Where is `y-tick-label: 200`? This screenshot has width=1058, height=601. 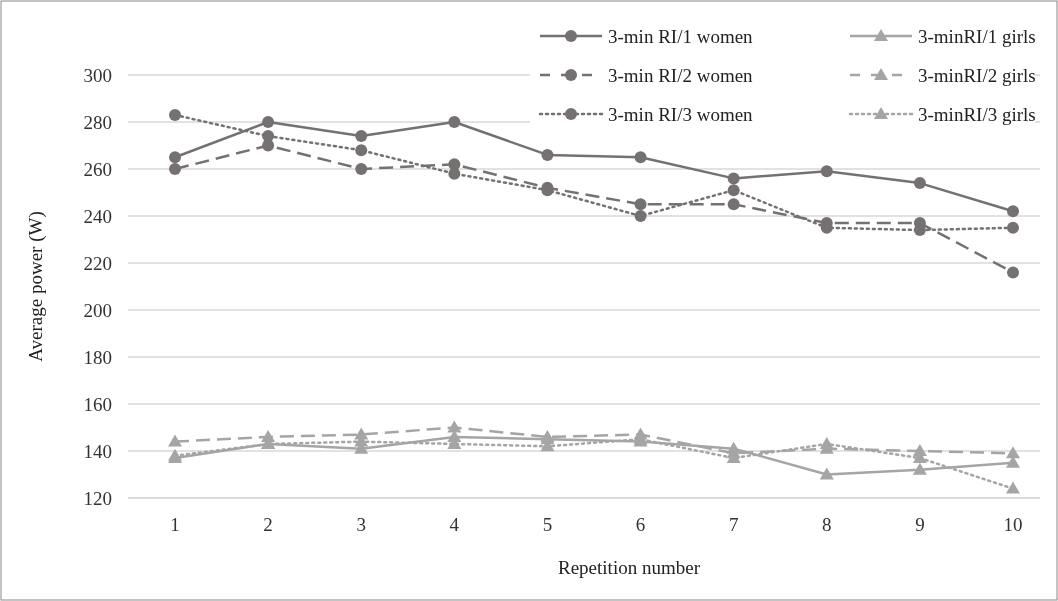
y-tick-label: 200 is located at coordinates (97, 310).